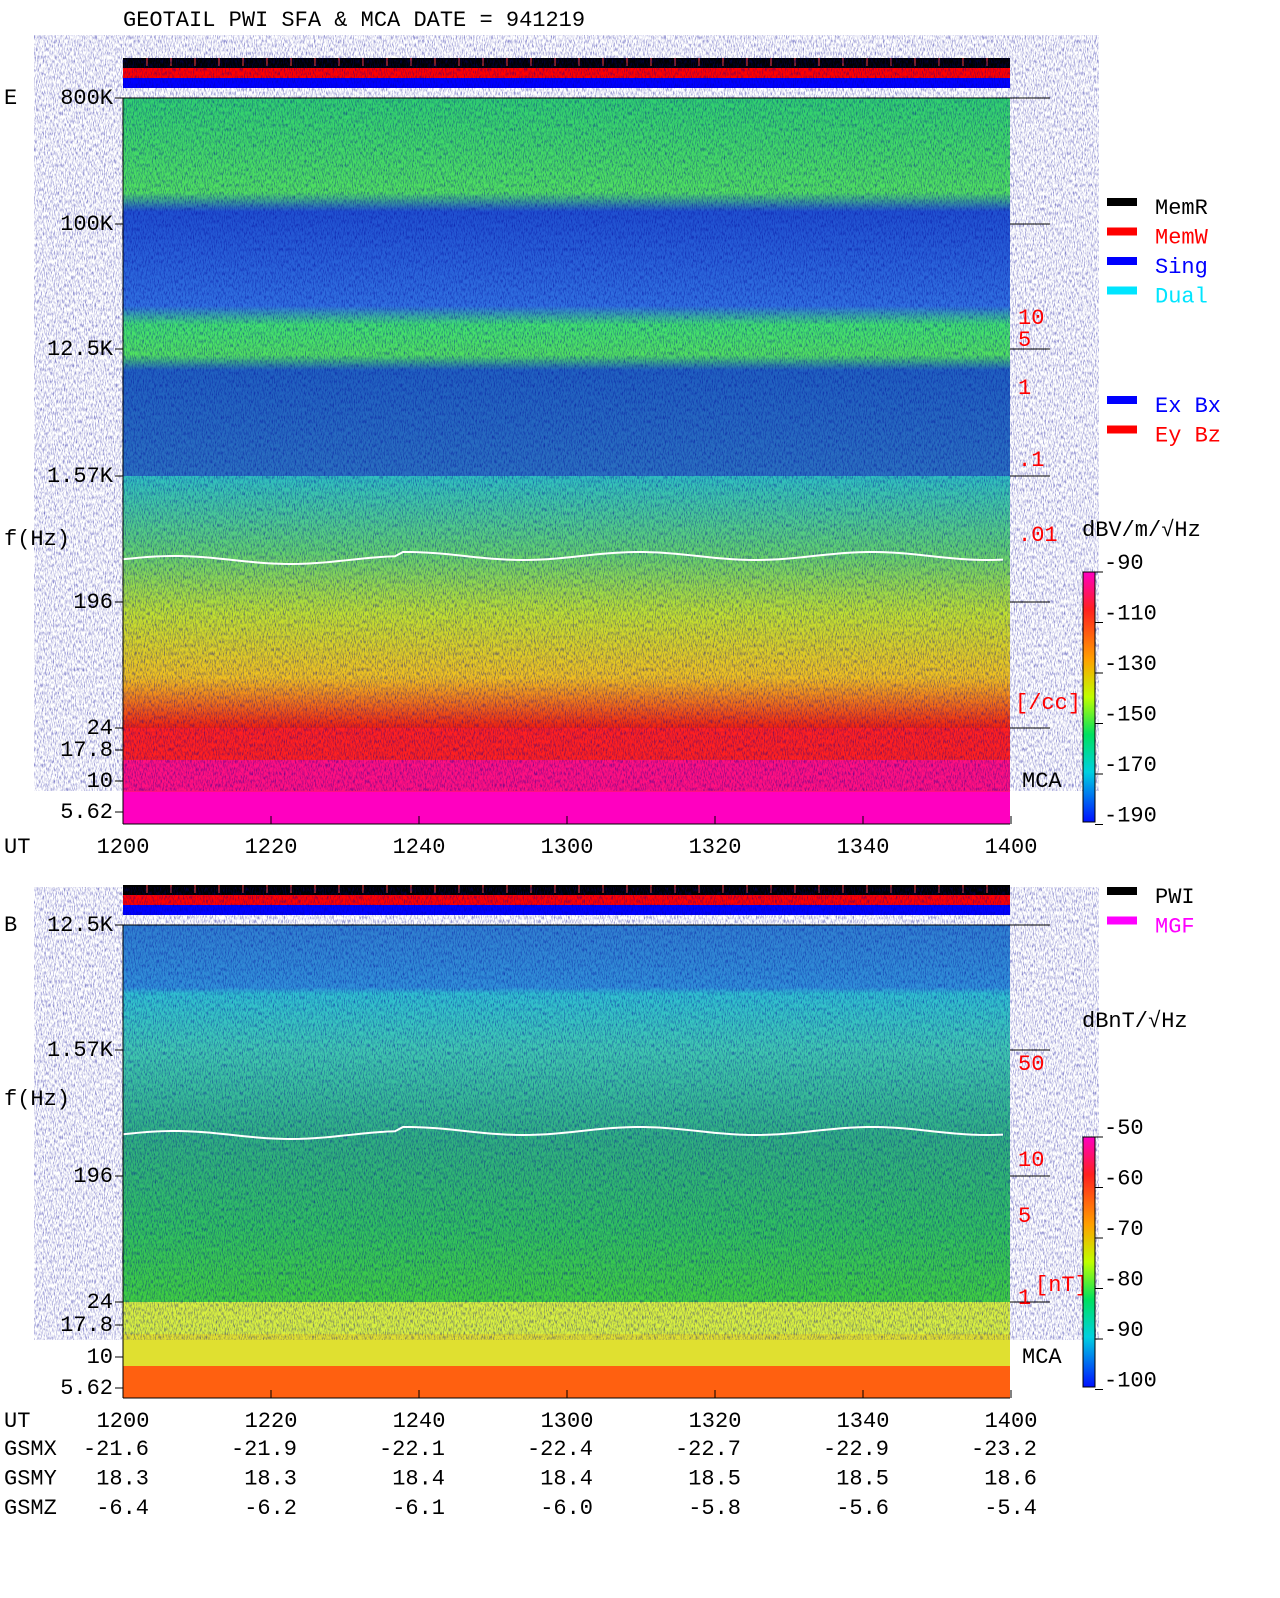 The image size is (1280, 1598). I want to click on title: GEOTAIL PWI SFA & MCA DATE = 941219, so click(354, 20).